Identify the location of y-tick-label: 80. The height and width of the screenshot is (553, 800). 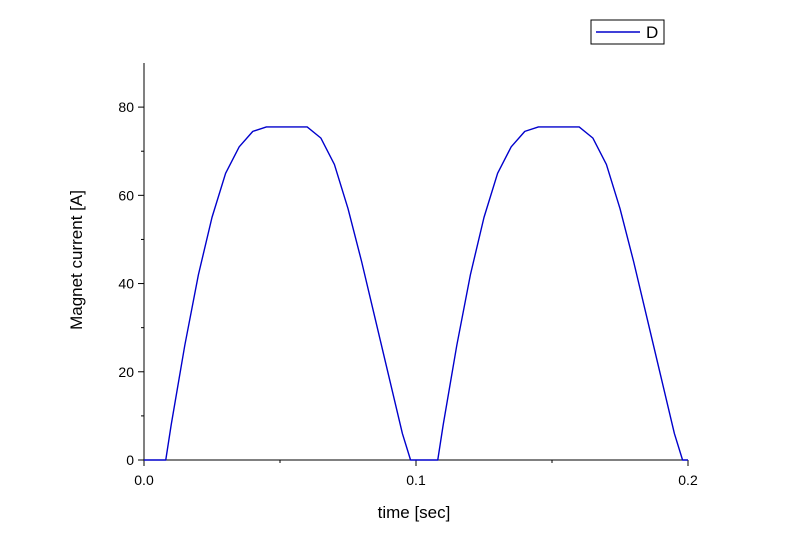
(126, 107).